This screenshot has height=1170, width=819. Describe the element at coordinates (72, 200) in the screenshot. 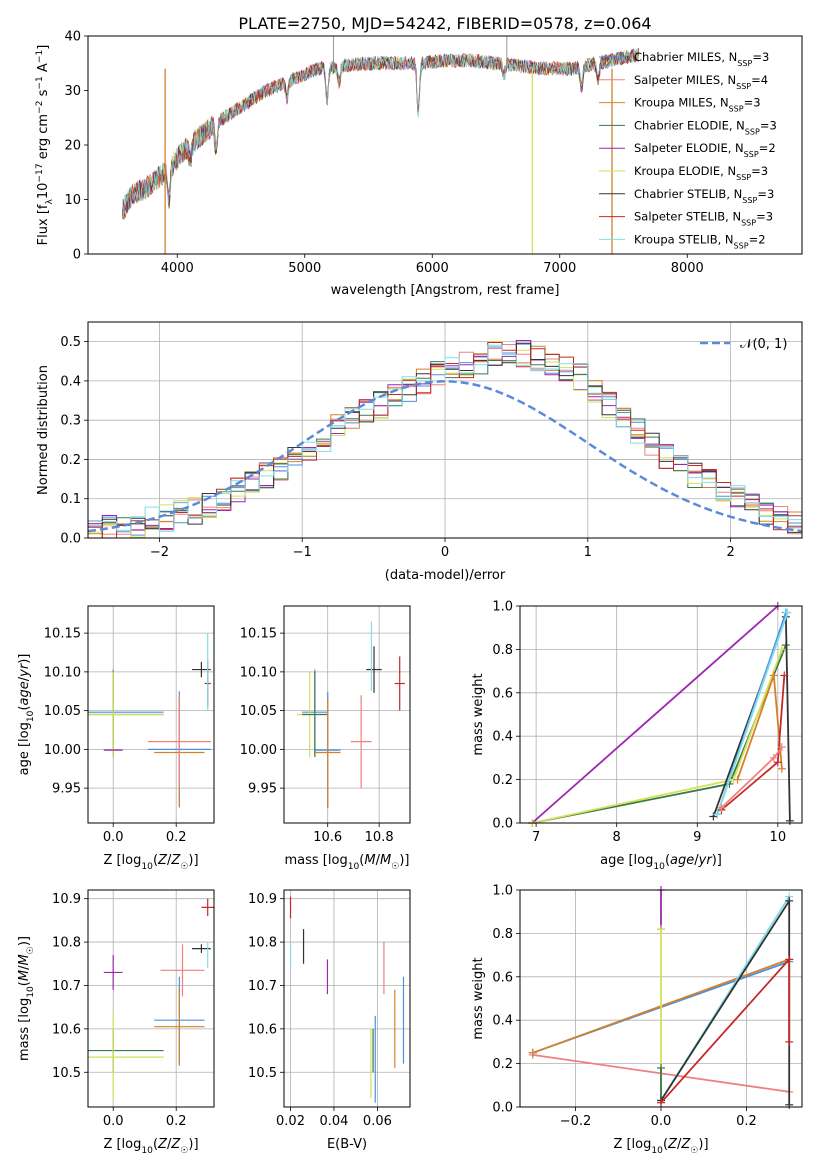

I see `y-tick-label: 10` at that location.